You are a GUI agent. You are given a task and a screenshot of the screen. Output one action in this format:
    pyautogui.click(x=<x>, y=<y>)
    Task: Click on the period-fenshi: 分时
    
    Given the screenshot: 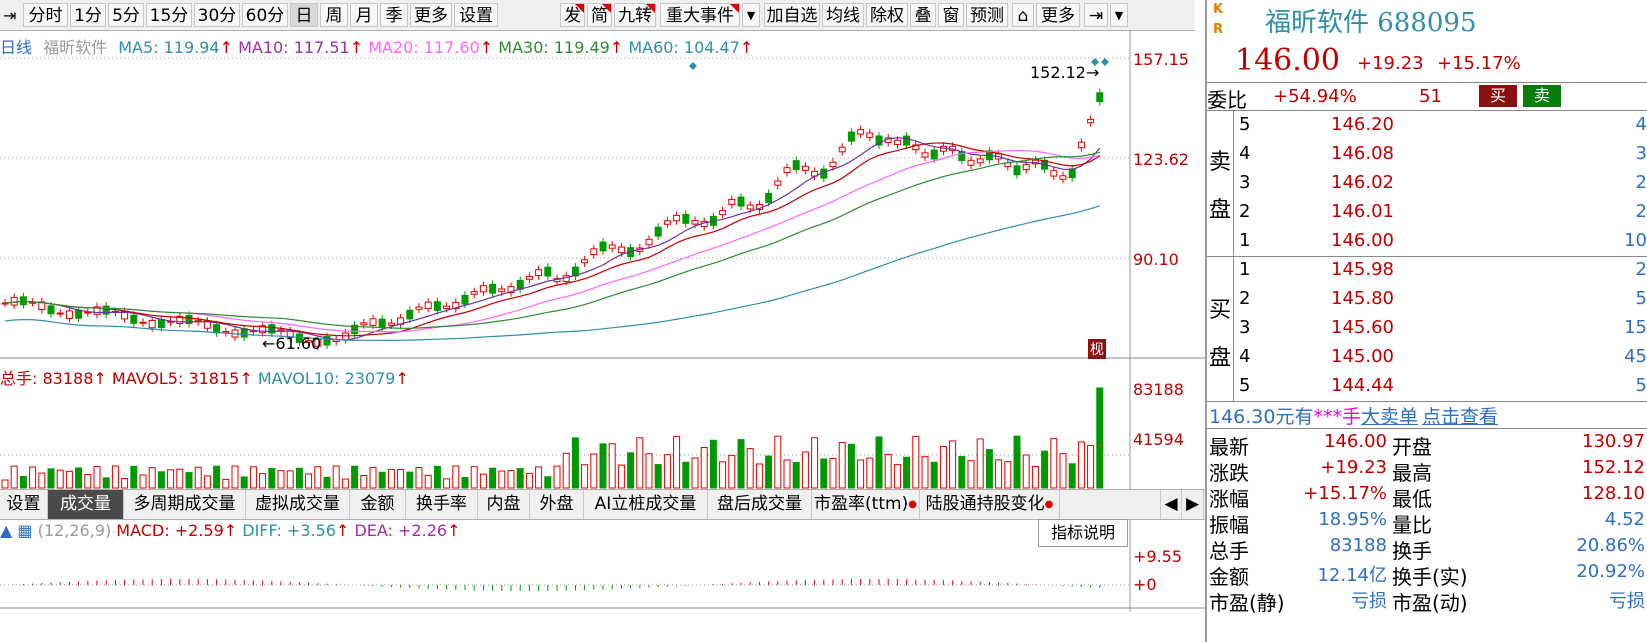 What is the action you would take?
    pyautogui.click(x=45, y=15)
    